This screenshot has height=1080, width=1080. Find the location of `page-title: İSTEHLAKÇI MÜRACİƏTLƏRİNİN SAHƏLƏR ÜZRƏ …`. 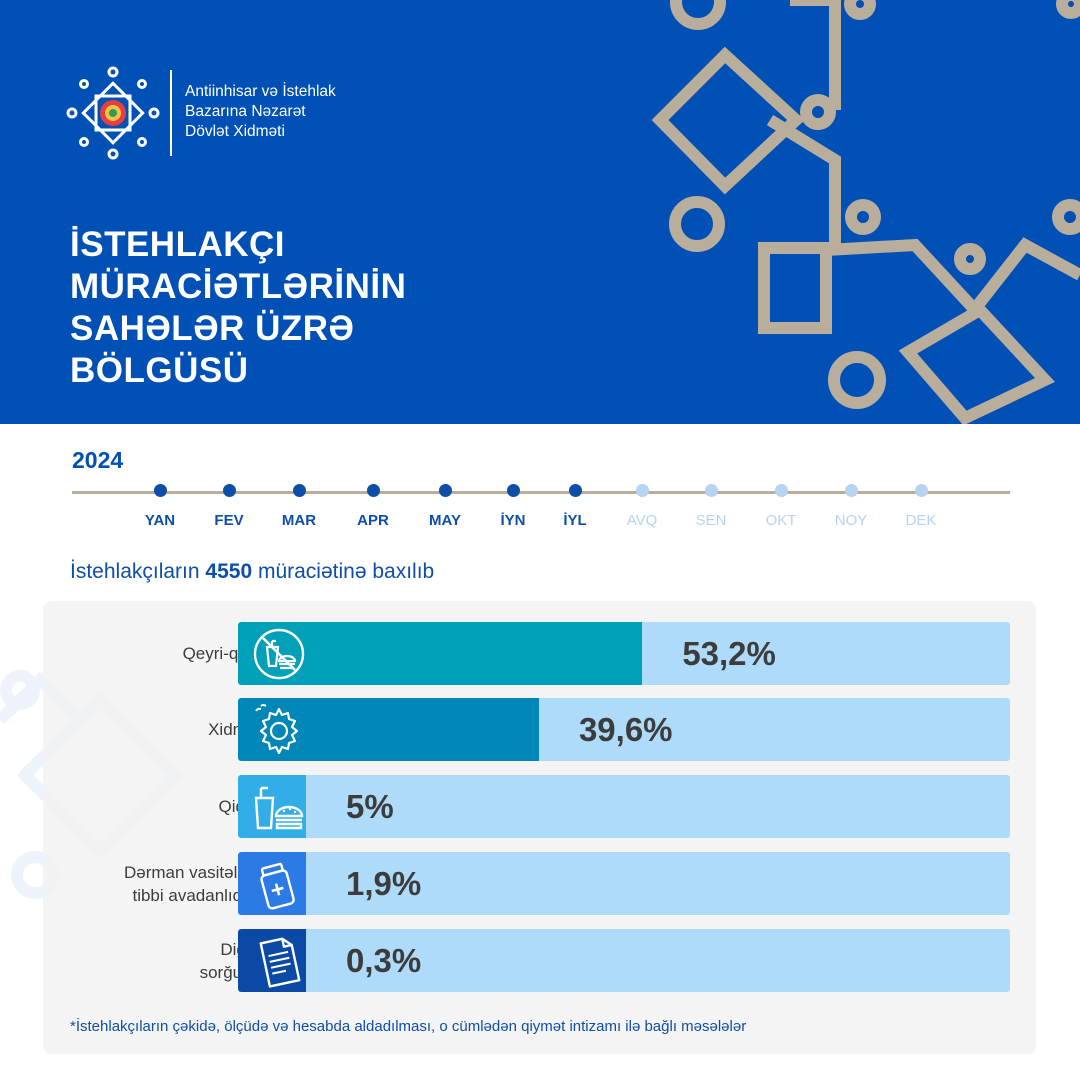

page-title: İSTEHLAKÇI MÜRACİƏTLƏRİNİN SAHƏLƏR ÜZRƏ … is located at coordinates (238, 308).